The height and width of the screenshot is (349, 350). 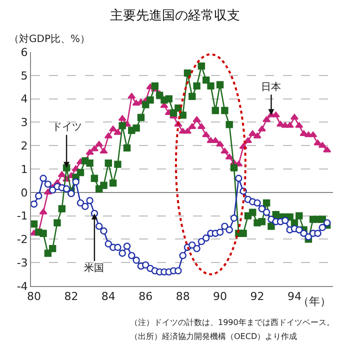 What do you see at coordinates (33, 297) in the screenshot?
I see `x-tick-label: 80` at bounding box center [33, 297].